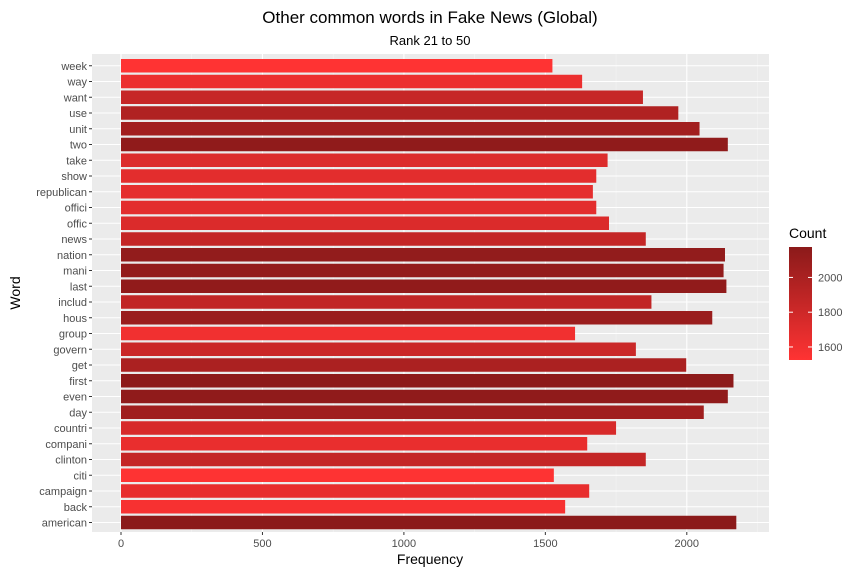  I want to click on x-axis: 0 500 1000 1500 2000, so click(408, 541).